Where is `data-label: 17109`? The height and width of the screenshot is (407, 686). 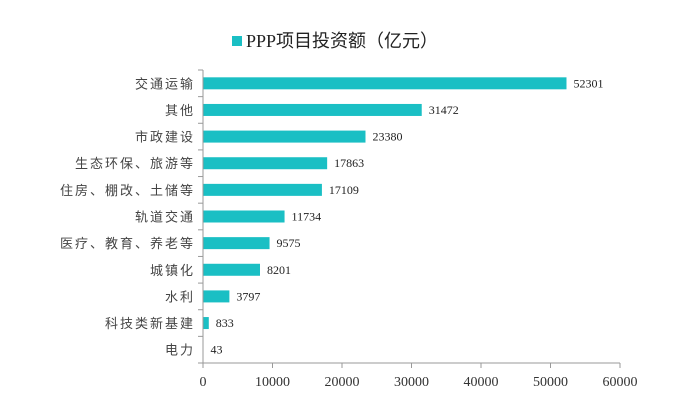 data-label: 17109 is located at coordinates (344, 190).